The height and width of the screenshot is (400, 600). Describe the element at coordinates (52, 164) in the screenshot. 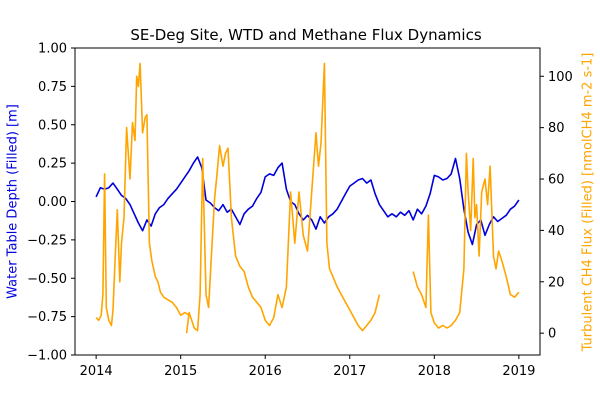

I see `y-left-tick-label: 0.25` at that location.